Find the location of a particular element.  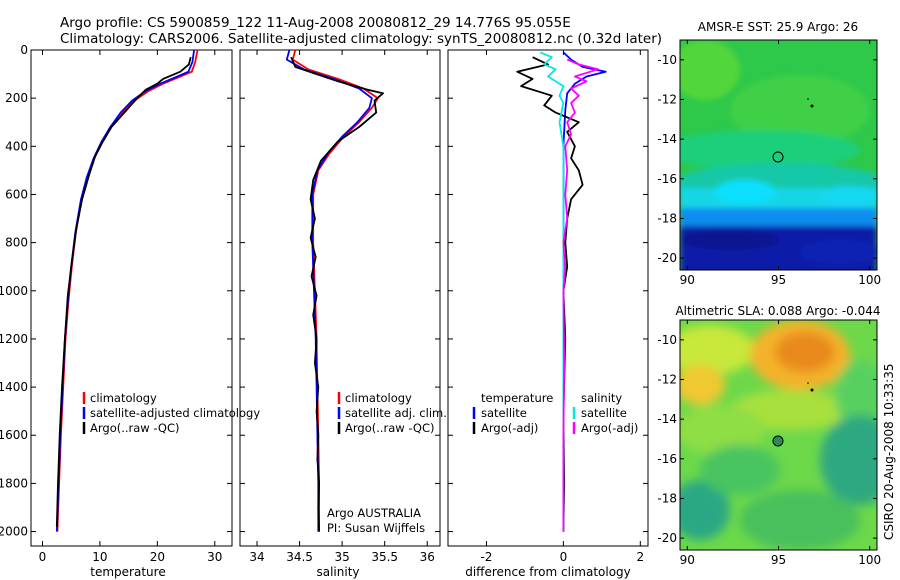

sla-map-axes: 90 95 100 -10 -12 -14 -16 -18 -20 is located at coordinates (769, 443).